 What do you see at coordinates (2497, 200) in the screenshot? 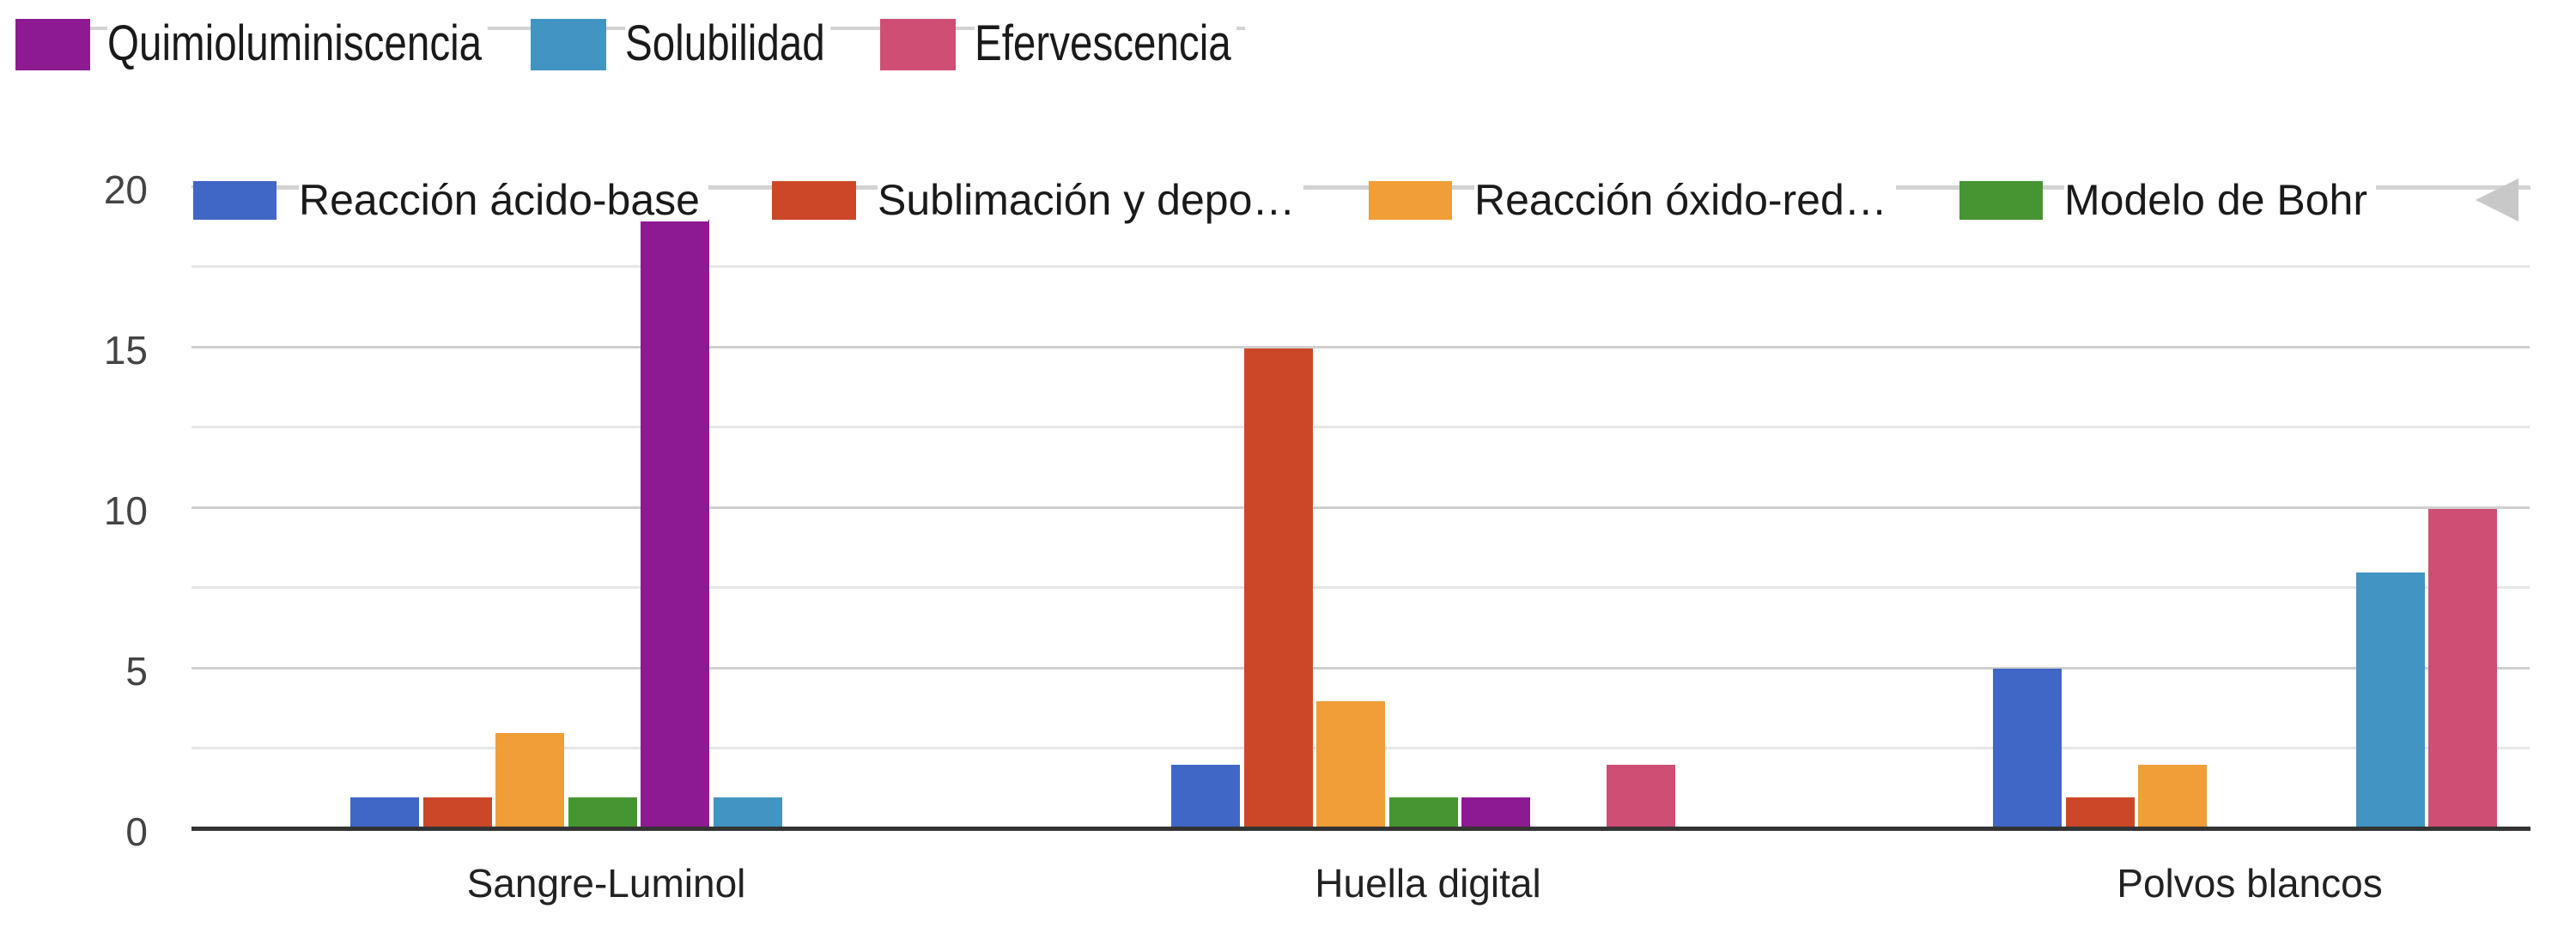
I see `legend-previous-page-arrow-icon` at bounding box center [2497, 200].